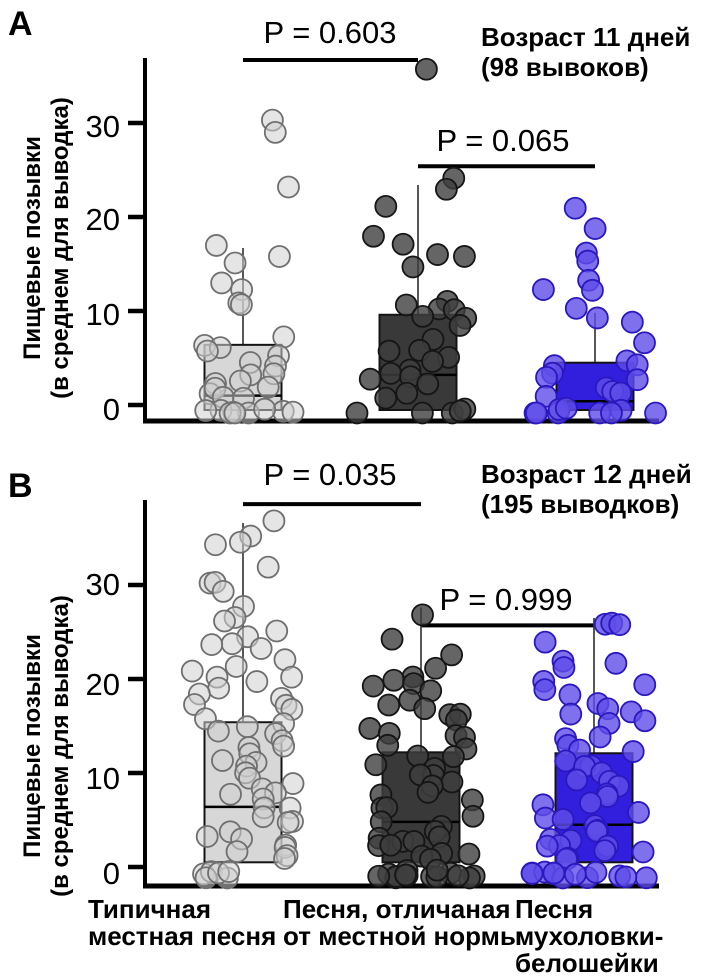  Describe the element at coordinates (47, 248) in the screenshot. I see `panel-a-ylabel: Пищевые позывки (в среднем для выводка)` at that location.